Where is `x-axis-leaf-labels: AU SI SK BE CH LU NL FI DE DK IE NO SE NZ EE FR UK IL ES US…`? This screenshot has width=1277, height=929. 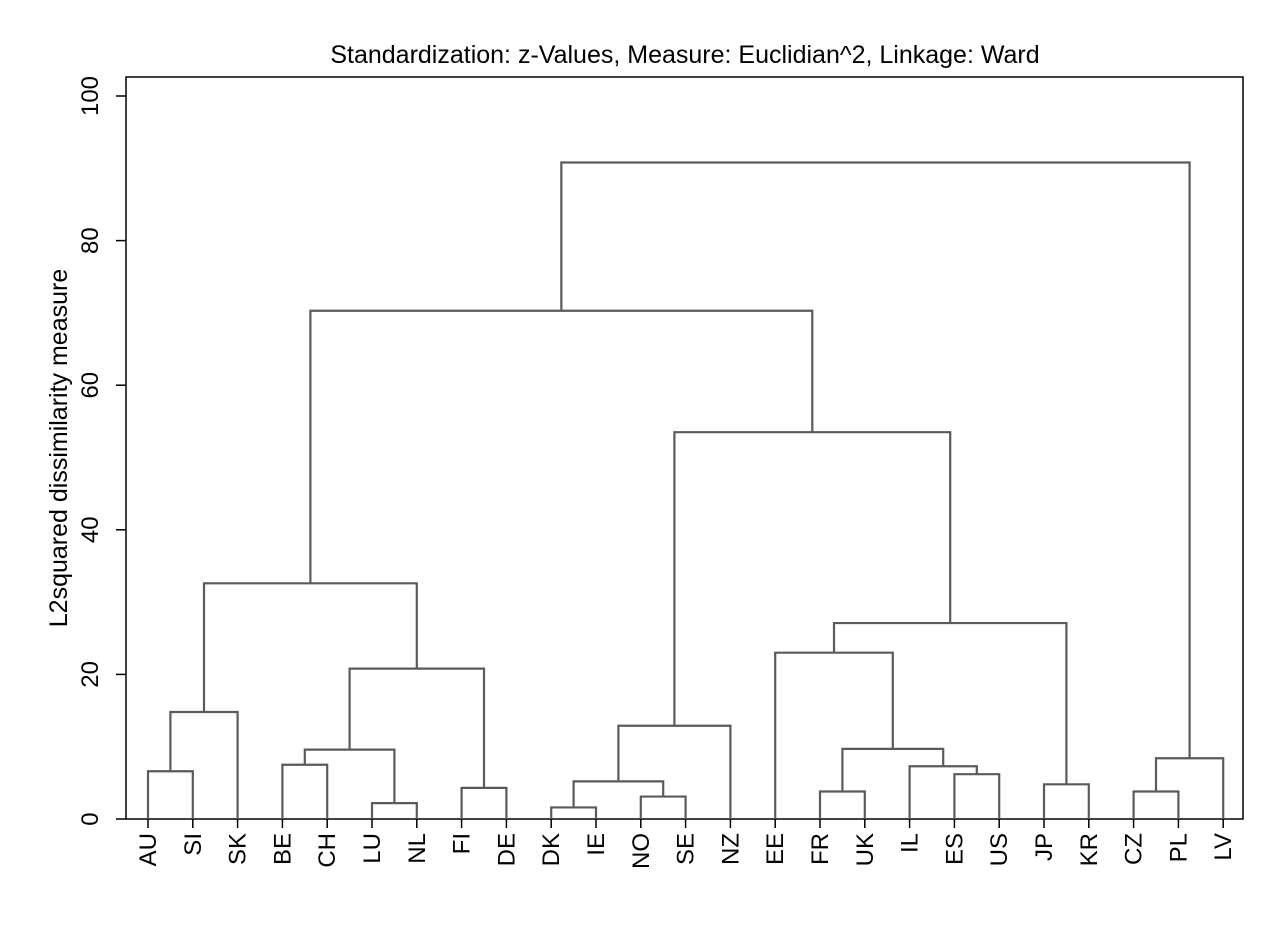
x-axis-leaf-labels: AU SI SK BE CH LU NL FI DE DK IE NO SE NZ EE FR UK IL ES US… is located at coordinates (686, 844).